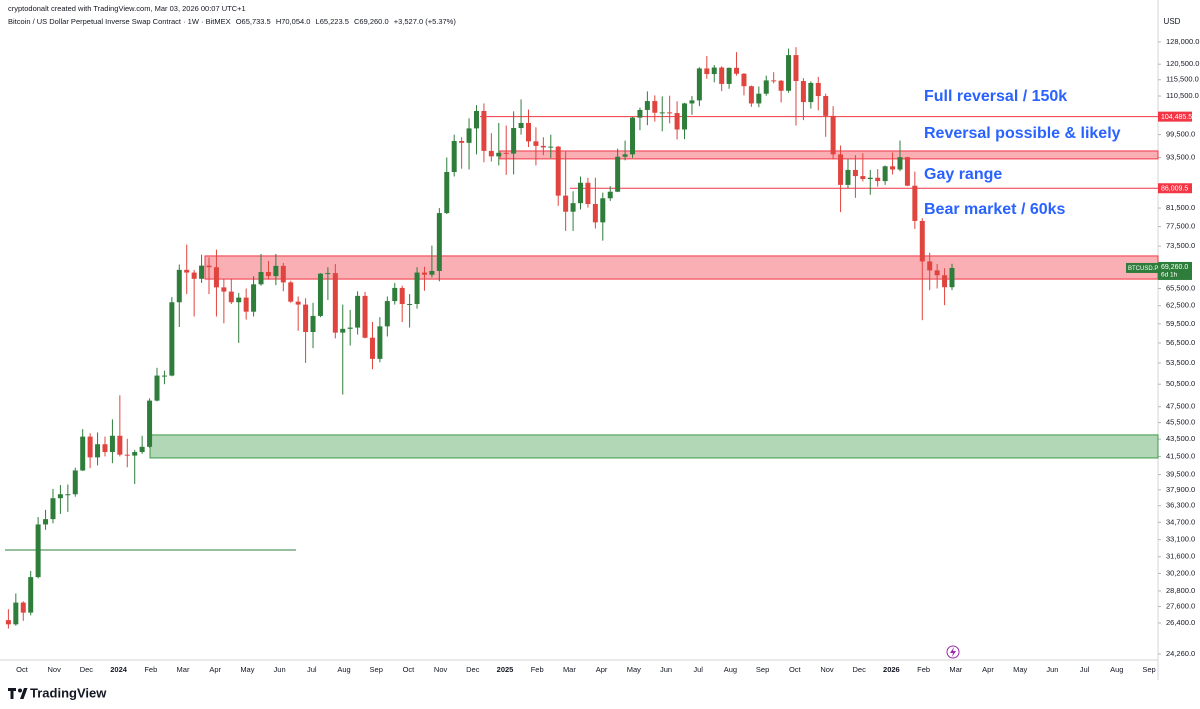  I want to click on x-tick-label: Mar, so click(955, 669).